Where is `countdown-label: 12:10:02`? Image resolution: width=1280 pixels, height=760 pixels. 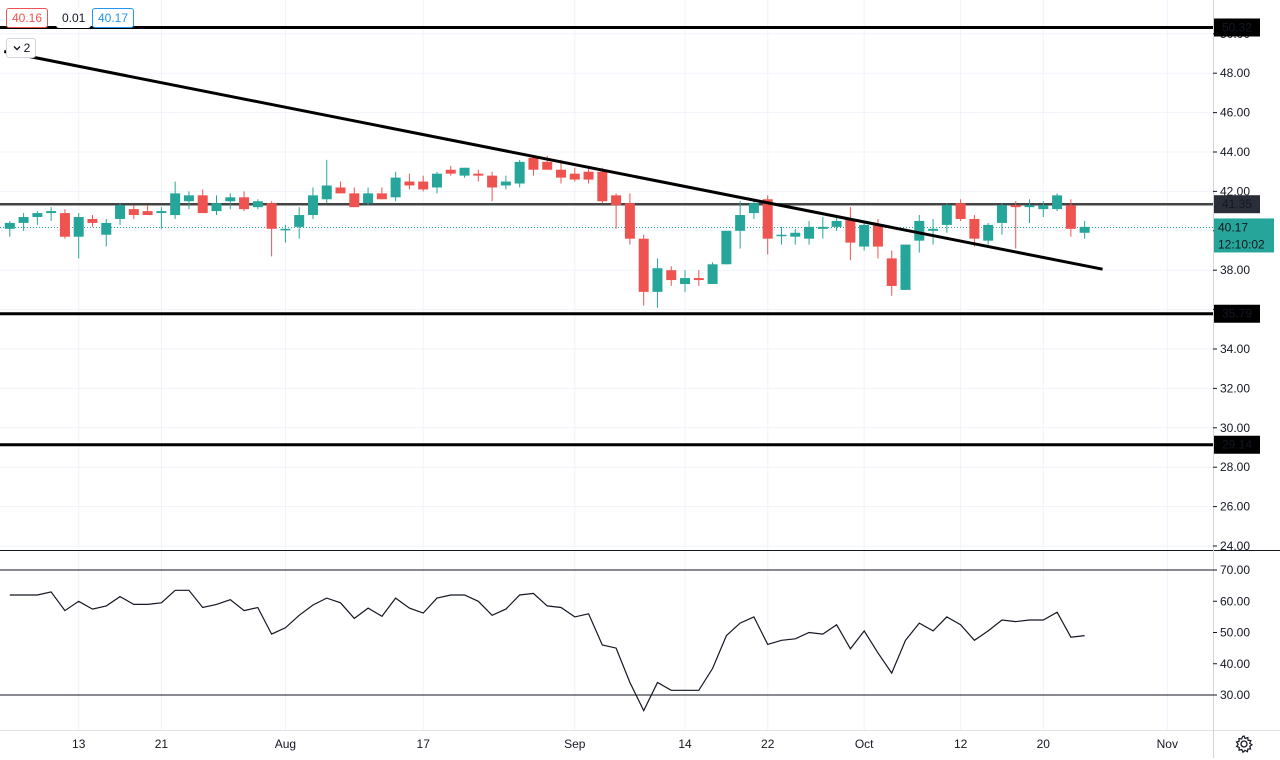
countdown-label: 12:10:02 is located at coordinates (1241, 244).